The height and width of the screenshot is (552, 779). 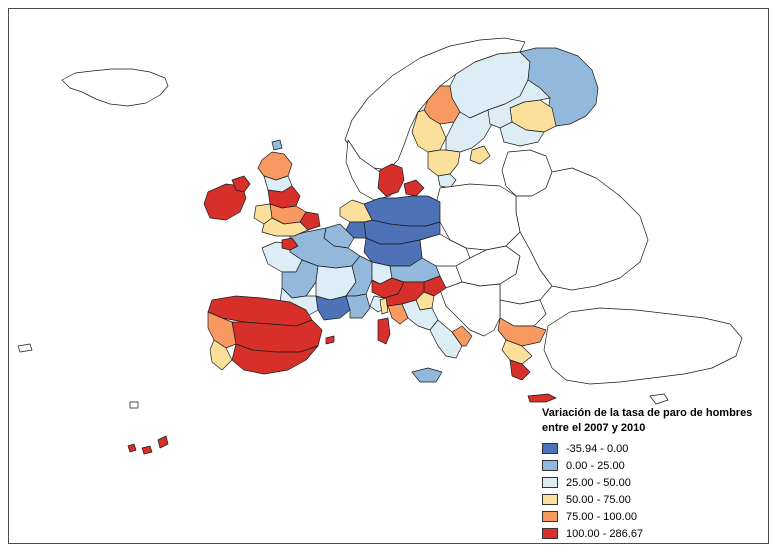 I want to click on region-finland-south-coast, so click(x=522, y=134).